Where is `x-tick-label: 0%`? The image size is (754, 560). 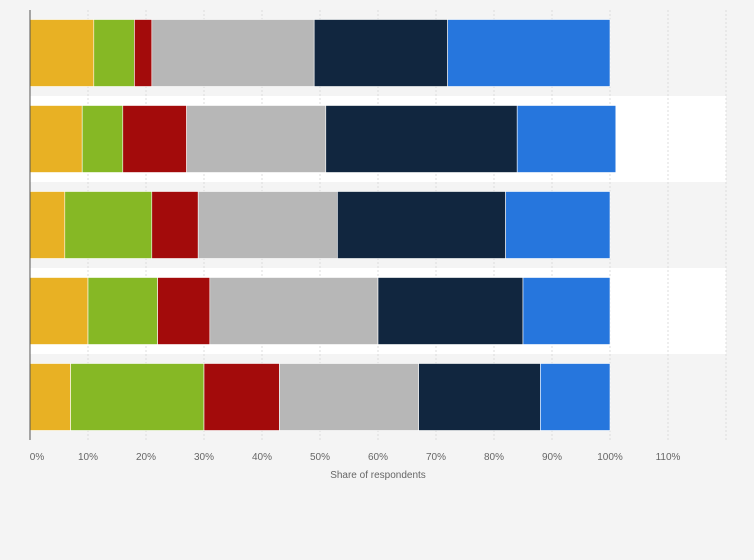 x-tick-label: 0% is located at coordinates (37, 457).